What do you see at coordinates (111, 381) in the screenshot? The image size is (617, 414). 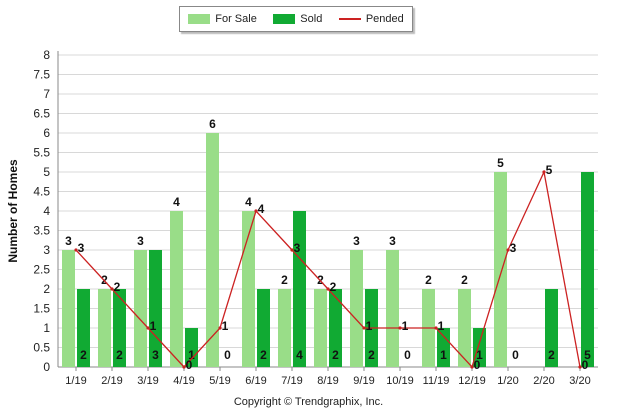 I see `x-tick-label: 2/19` at bounding box center [111, 381].